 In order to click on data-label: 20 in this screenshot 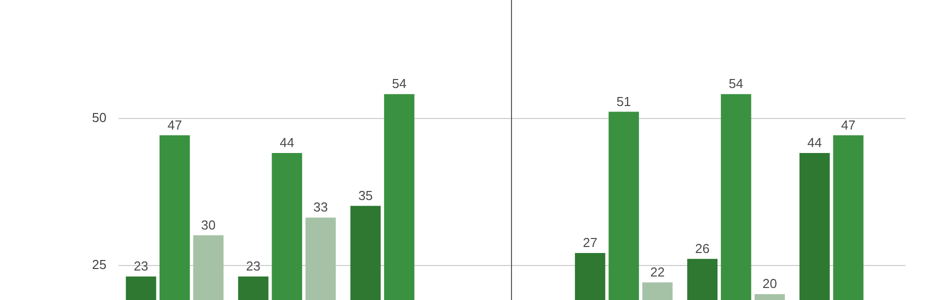, I will do `click(769, 284)`.